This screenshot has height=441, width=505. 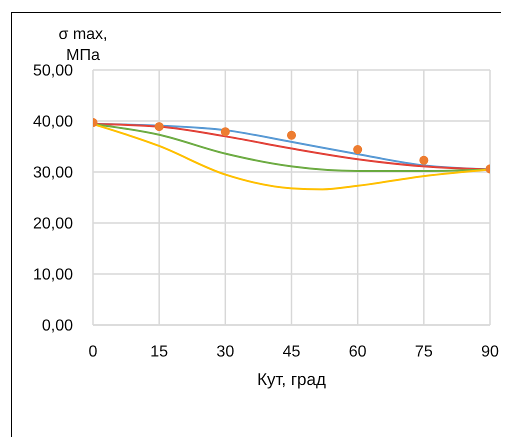 What do you see at coordinates (291, 351) in the screenshot?
I see `x-tick-label: 45` at bounding box center [291, 351].